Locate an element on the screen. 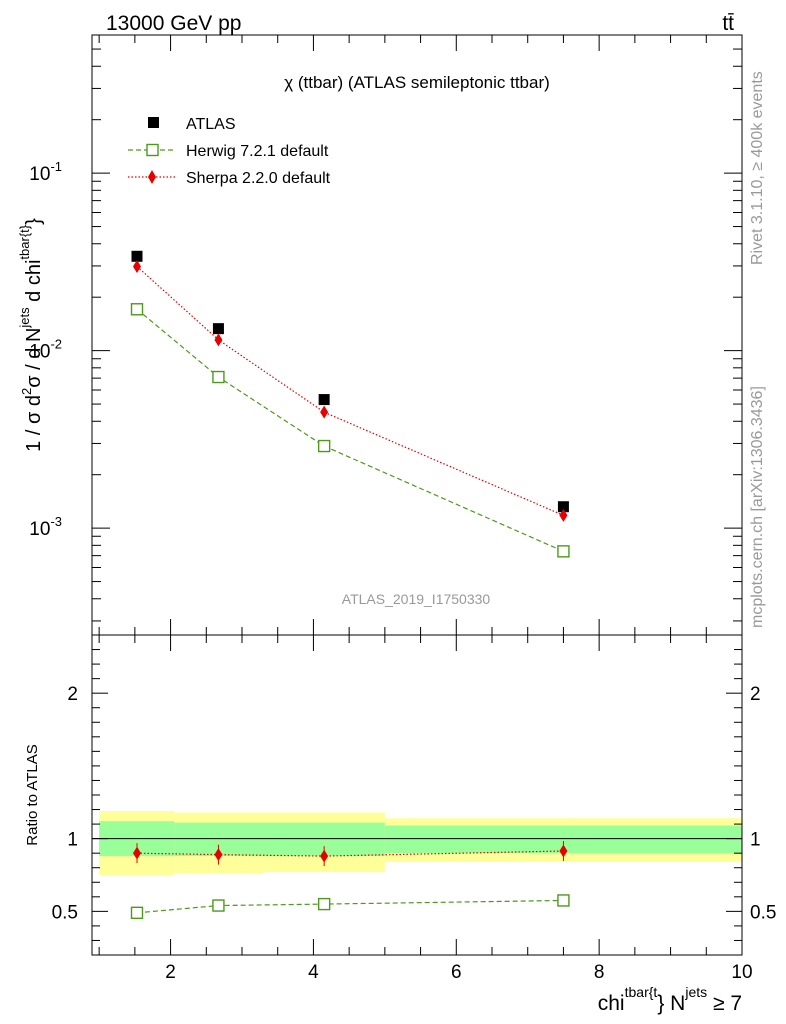 The height and width of the screenshot is (1024, 786). ratio-xtick-label: 2 is located at coordinates (170, 972).